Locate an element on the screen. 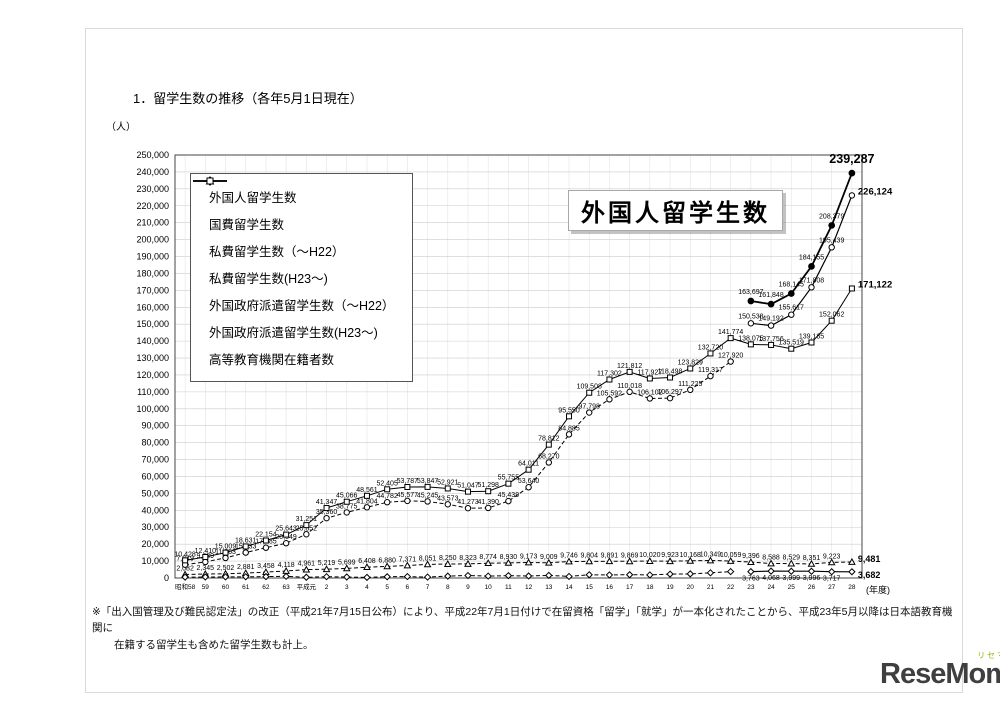 The height and width of the screenshot is (704, 1000). data-label: 10,168 is located at coordinates (691, 555).